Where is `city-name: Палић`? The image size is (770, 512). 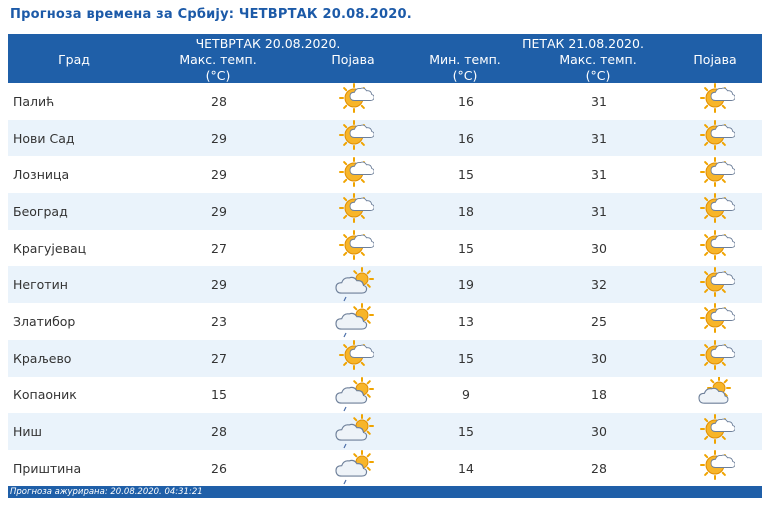
city-name: Палић is located at coordinates (34, 101).